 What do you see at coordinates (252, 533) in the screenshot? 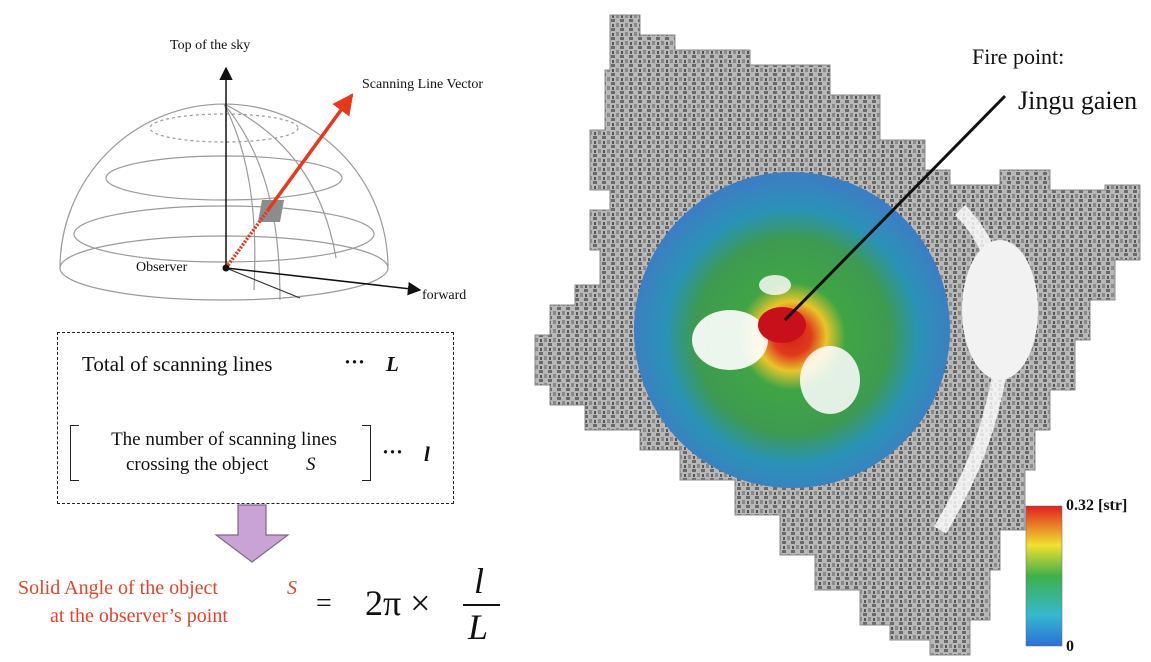
I see `down-arrow-icon` at bounding box center [252, 533].